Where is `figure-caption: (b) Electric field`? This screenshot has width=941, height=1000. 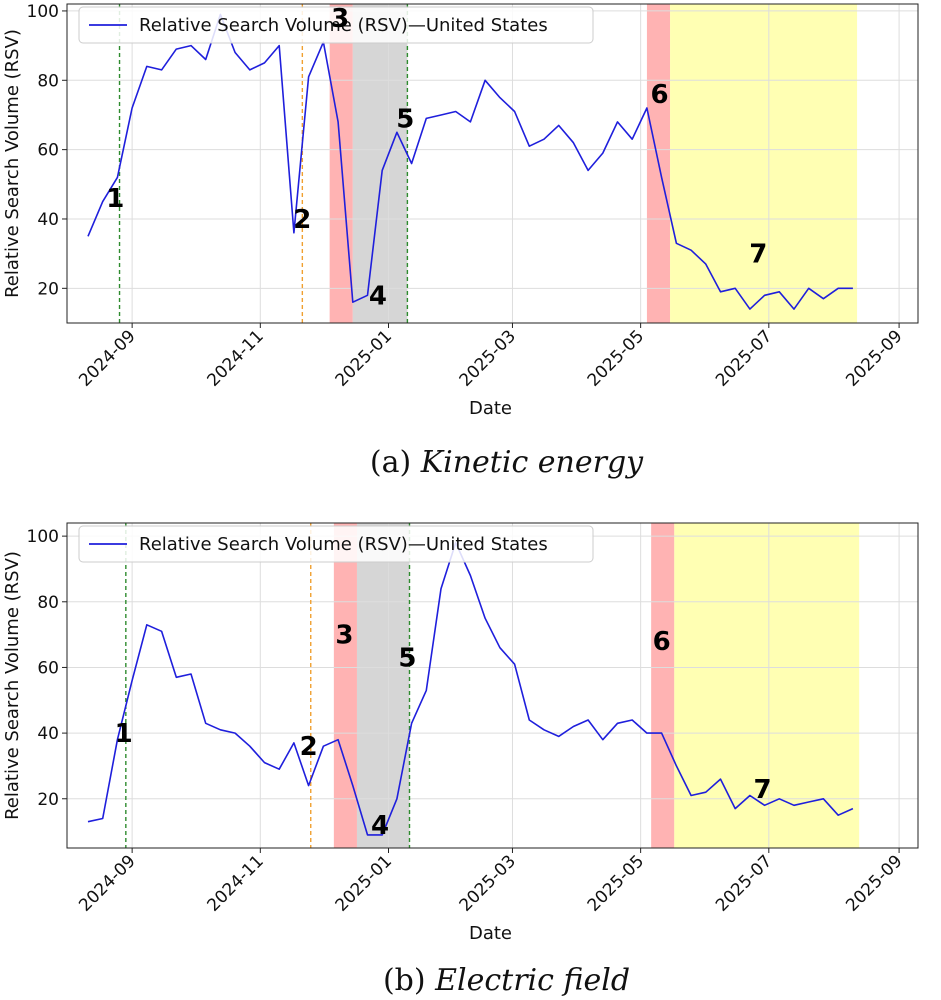 figure-caption: (b) Electric field is located at coordinates (506, 980).